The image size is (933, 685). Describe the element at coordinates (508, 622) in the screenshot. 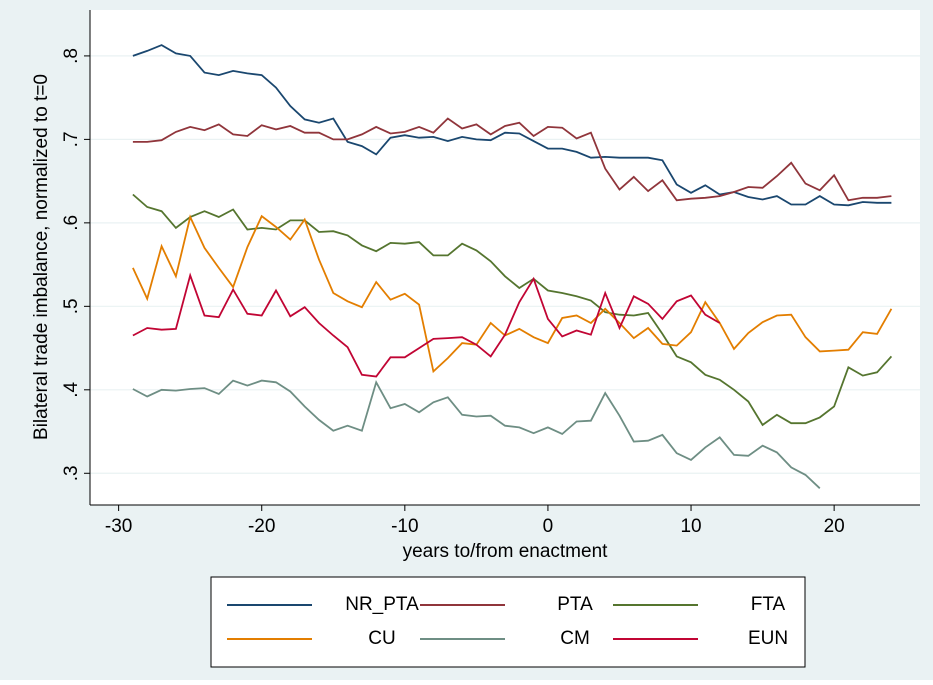

I see `legend` at that location.